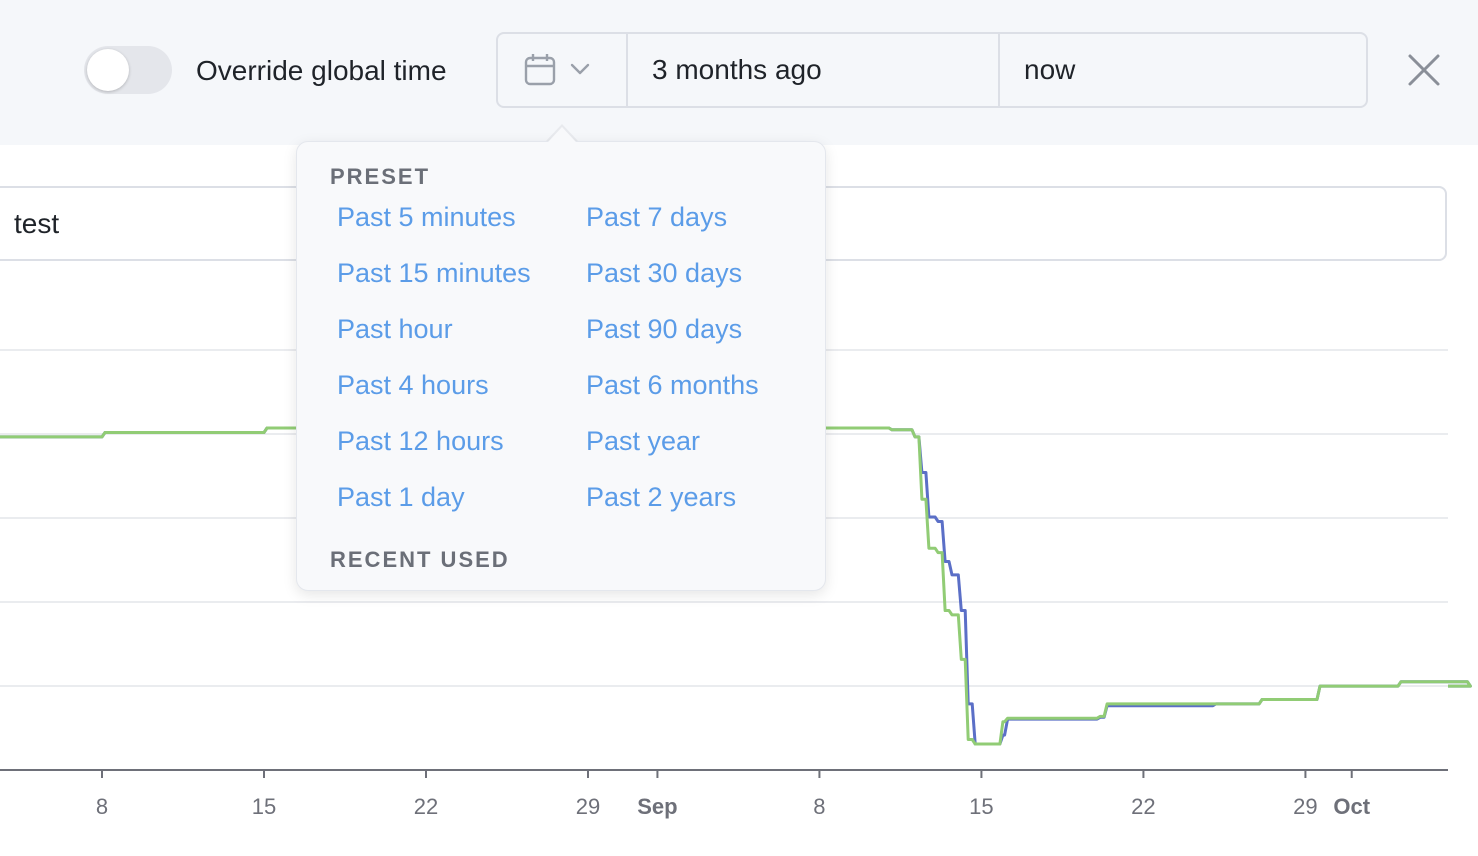 The width and height of the screenshot is (1478, 856). I want to click on range-start-input: 3 months ago, so click(814, 70).